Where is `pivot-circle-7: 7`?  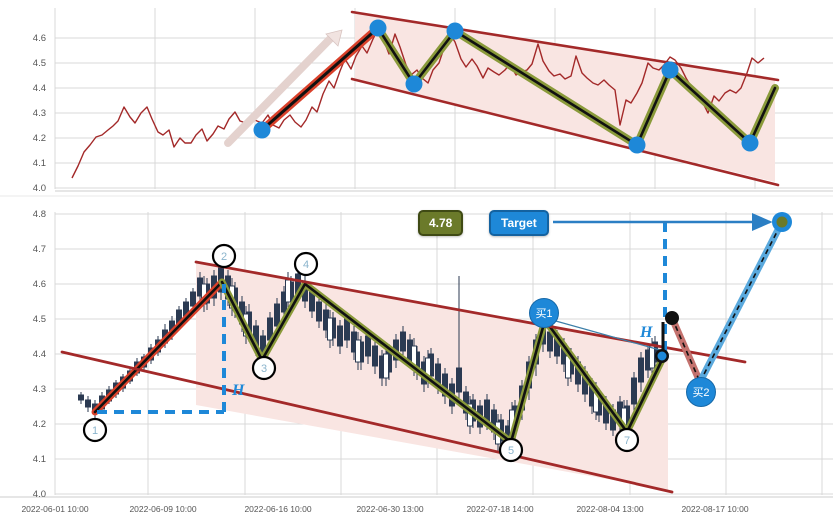
pivot-circle-7: 7 is located at coordinates (627, 440).